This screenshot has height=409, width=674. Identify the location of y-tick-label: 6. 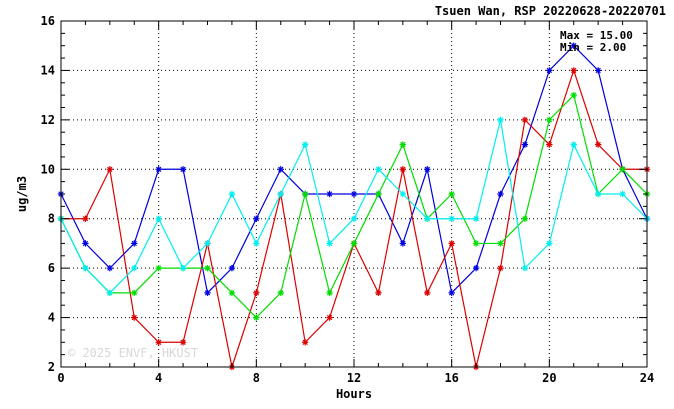
(51, 268).